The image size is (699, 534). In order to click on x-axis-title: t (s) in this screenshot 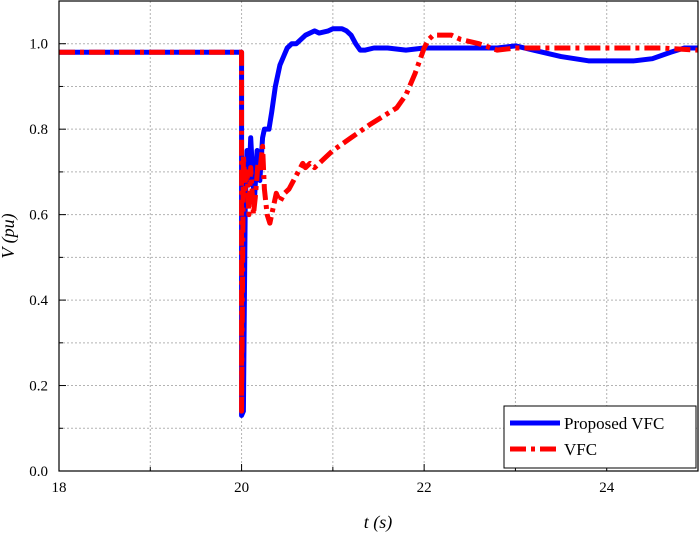, I will do `click(378, 522)`.